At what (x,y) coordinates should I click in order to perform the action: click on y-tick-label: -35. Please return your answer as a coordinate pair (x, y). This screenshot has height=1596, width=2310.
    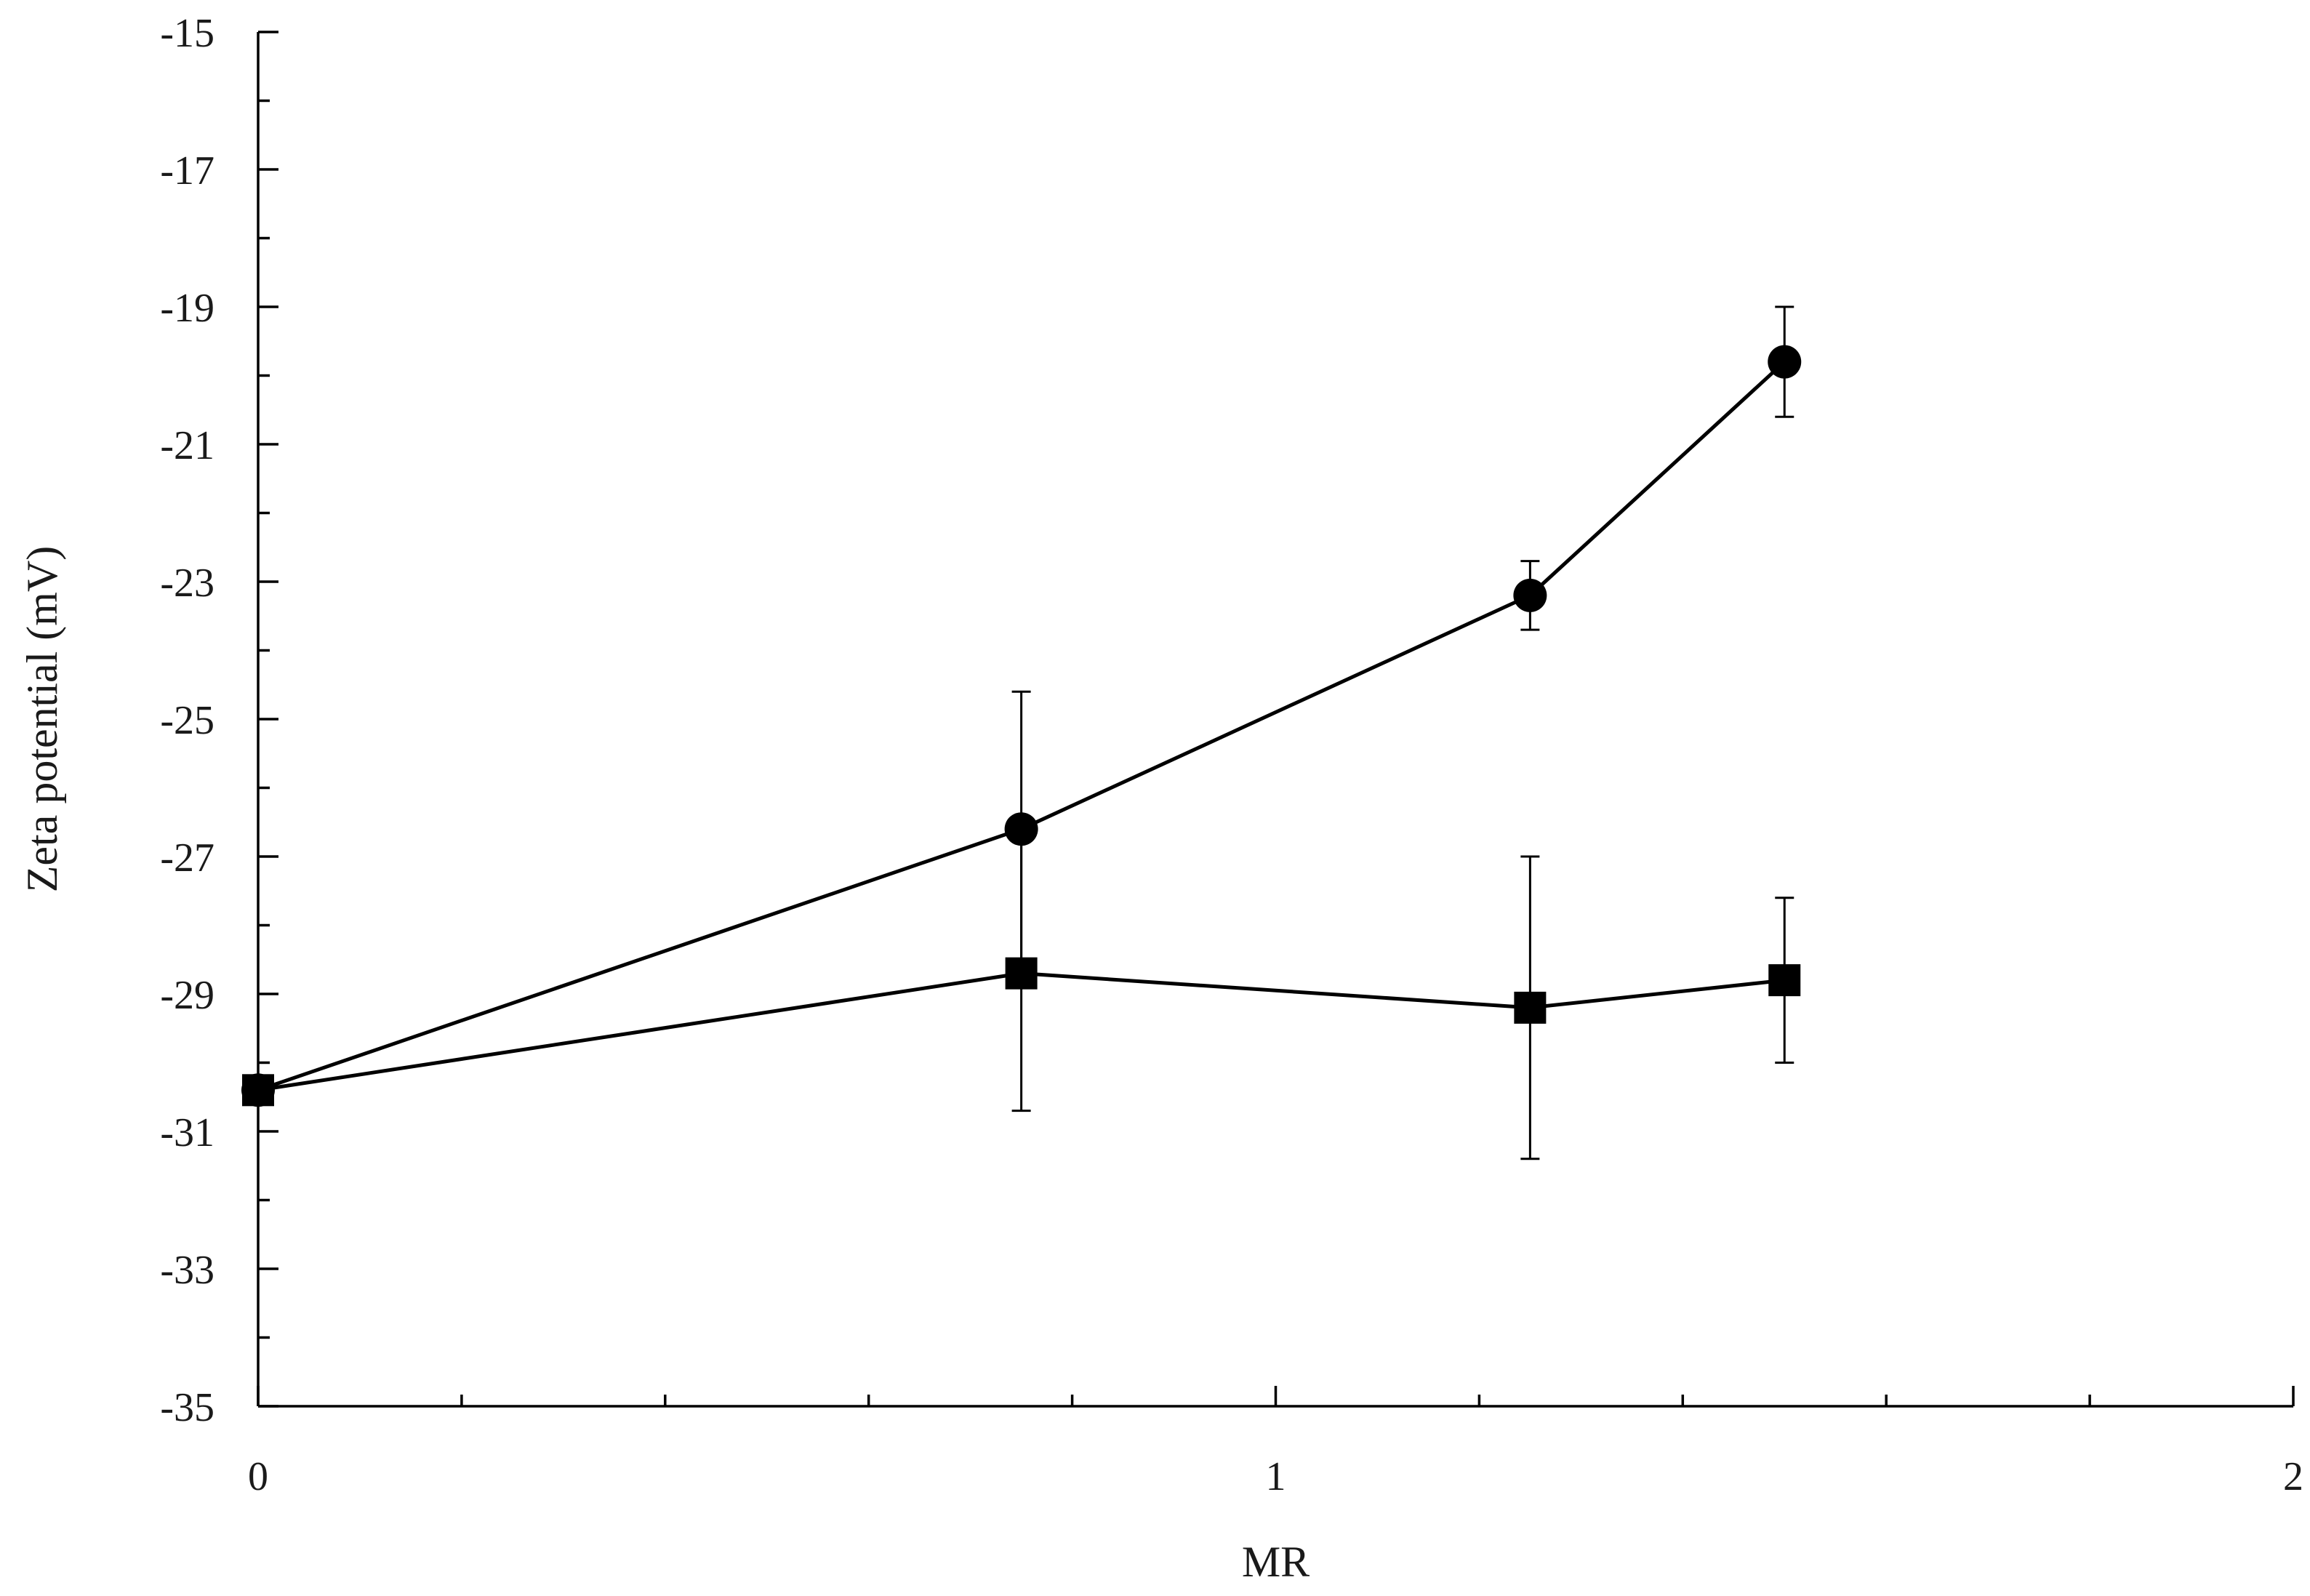
    Looking at the image, I should click on (187, 1408).